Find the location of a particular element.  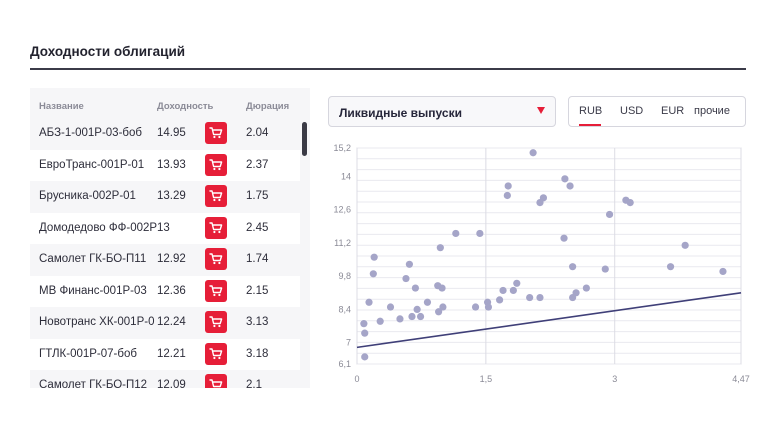

x-tick-label: 1,5 is located at coordinates (486, 379).